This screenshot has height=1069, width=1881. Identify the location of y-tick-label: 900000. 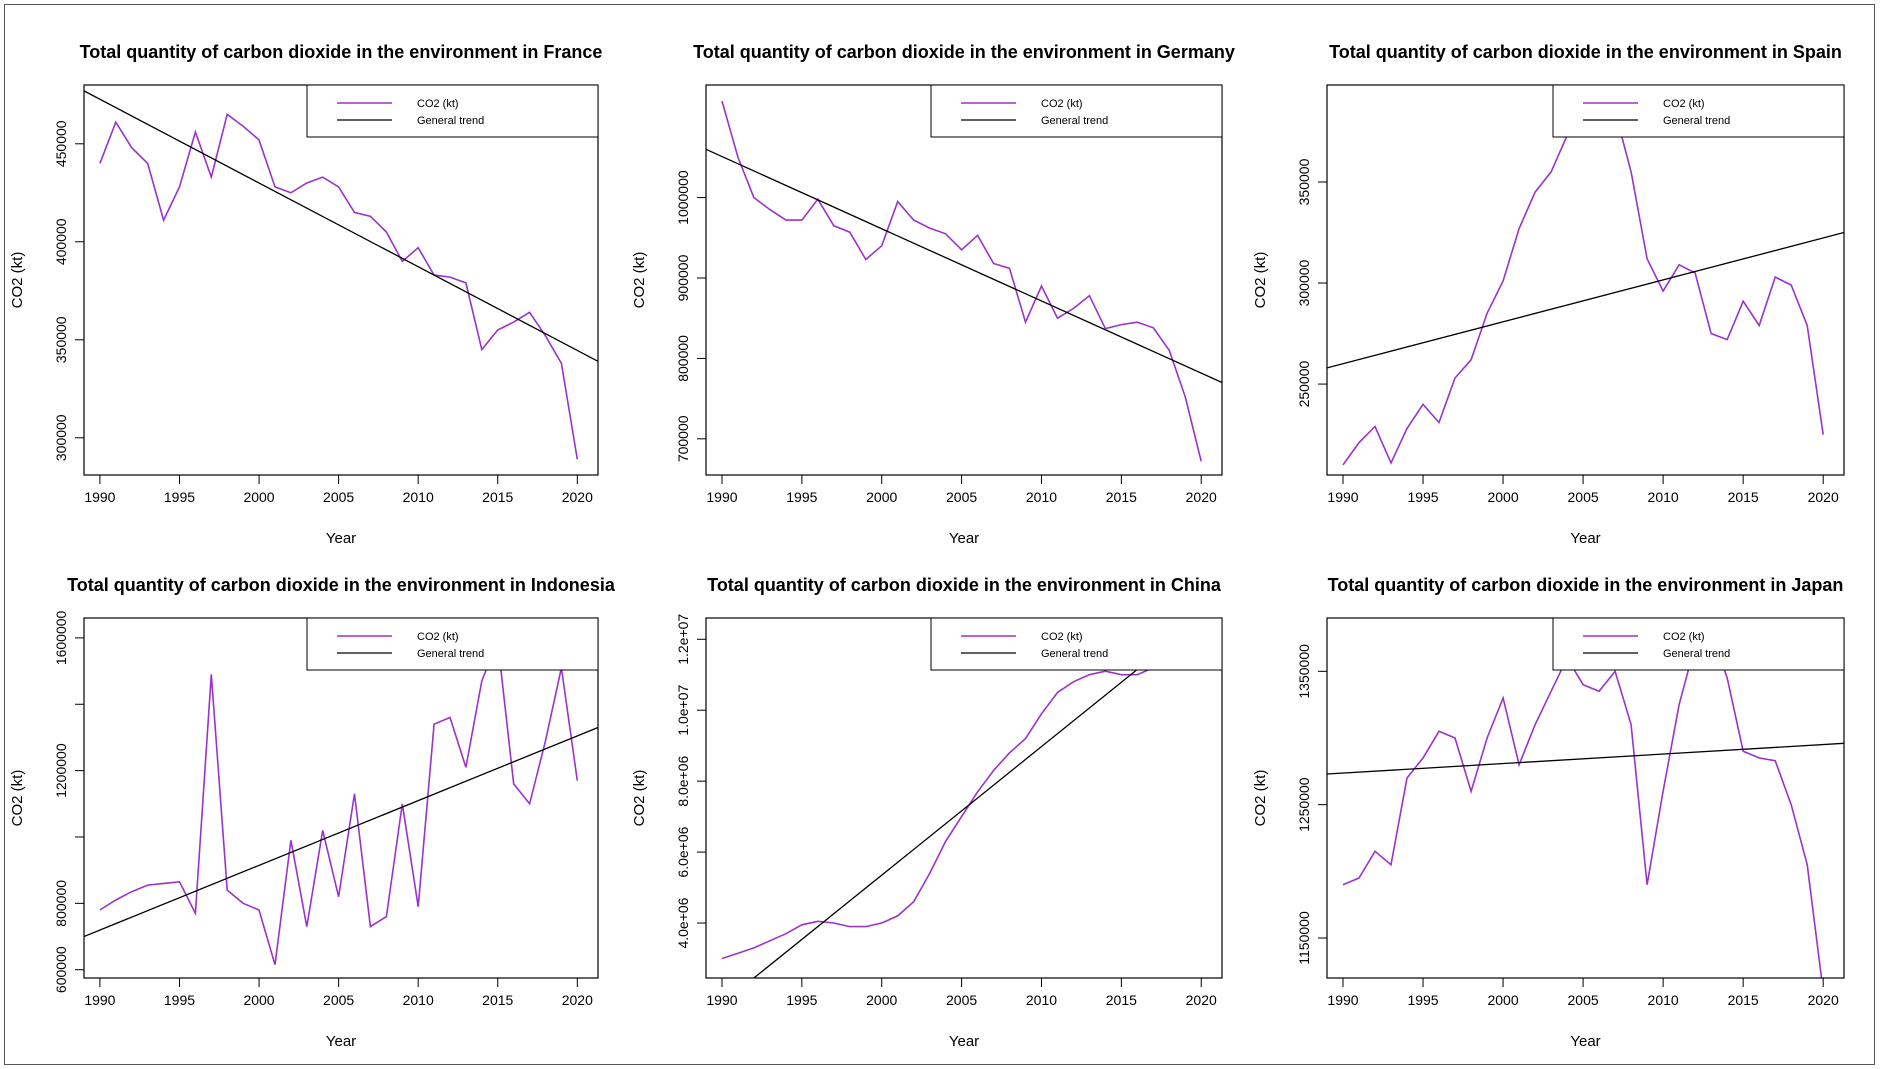
(683, 277).